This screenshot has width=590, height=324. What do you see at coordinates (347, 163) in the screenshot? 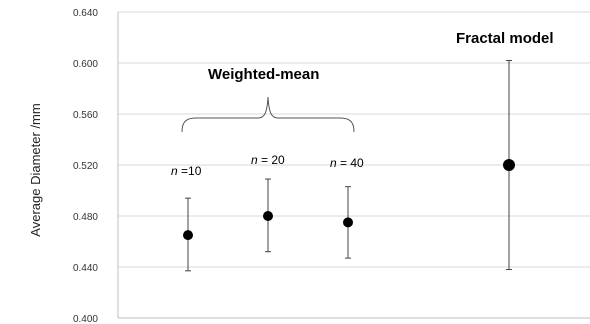
I see `sample-size-label: n = 40` at bounding box center [347, 163].